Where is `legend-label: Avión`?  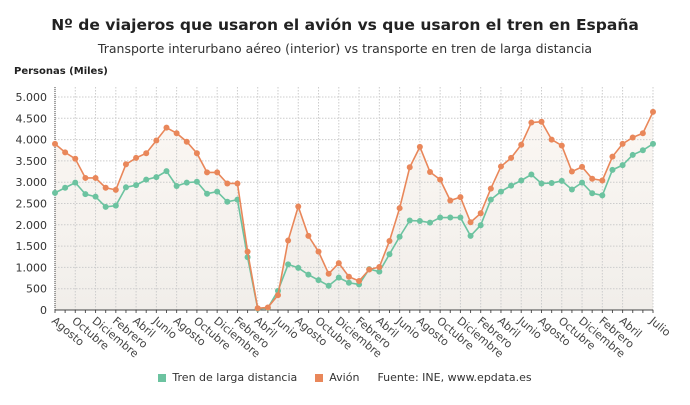
legend-label: Avión is located at coordinates (344, 377).